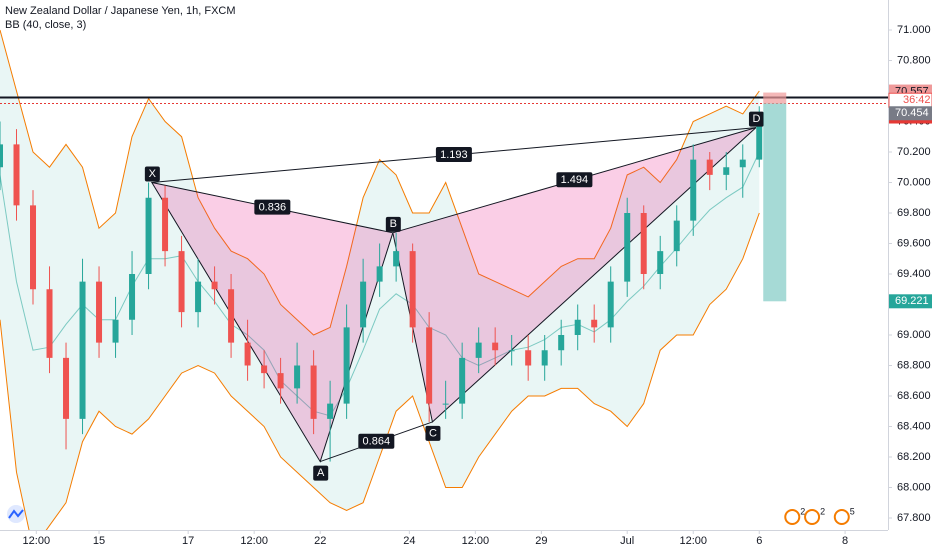 Image resolution: width=932 pixels, height=550 pixels. Describe the element at coordinates (914, 457) in the screenshot. I see `y-tick-label: 68.200` at that location.